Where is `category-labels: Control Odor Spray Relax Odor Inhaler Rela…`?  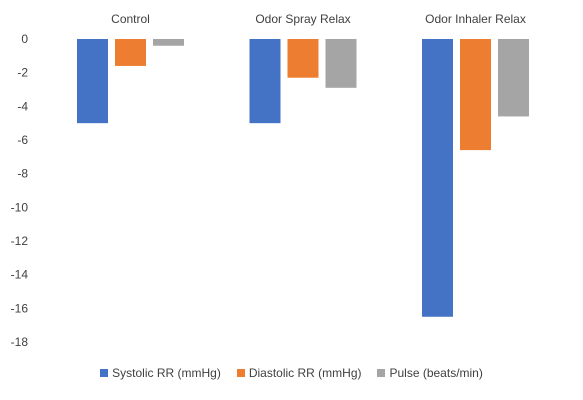
category-labels: Control Odor Spray Relax Odor Inhaler Rela… is located at coordinates (318, 19).